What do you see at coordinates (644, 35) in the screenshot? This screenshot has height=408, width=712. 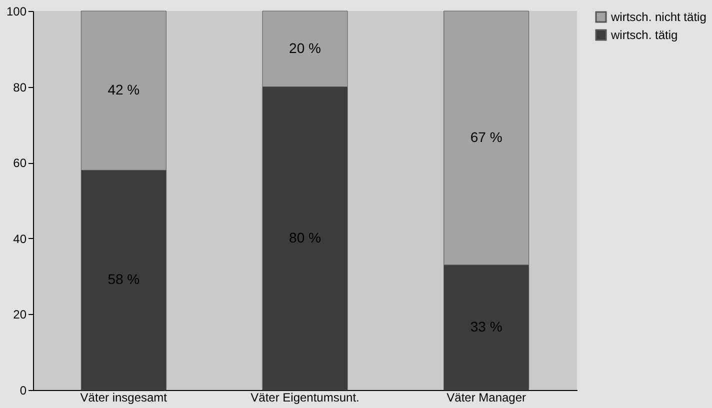 I see `legend-label: wirtsch. tätig` at bounding box center [644, 35].